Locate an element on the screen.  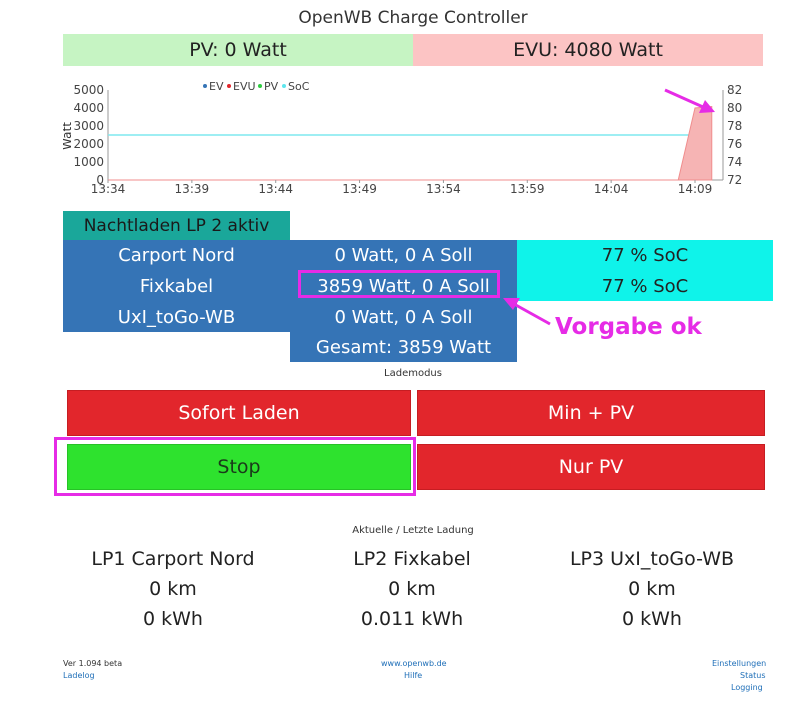
legend-item: EVU is located at coordinates (244, 86).